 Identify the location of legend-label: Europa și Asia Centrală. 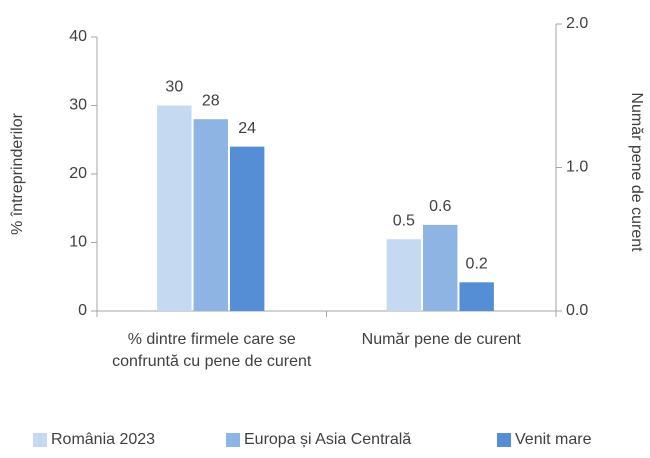
(328, 439).